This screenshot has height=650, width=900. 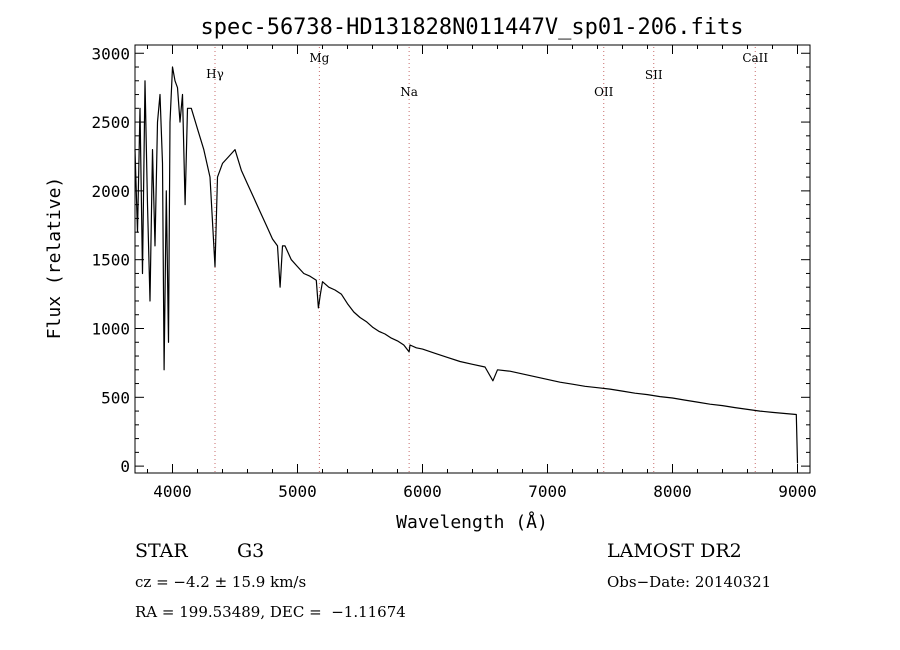 What do you see at coordinates (215, 74) in the screenshot?
I see `line-label-Hγ: Hγ` at bounding box center [215, 74].